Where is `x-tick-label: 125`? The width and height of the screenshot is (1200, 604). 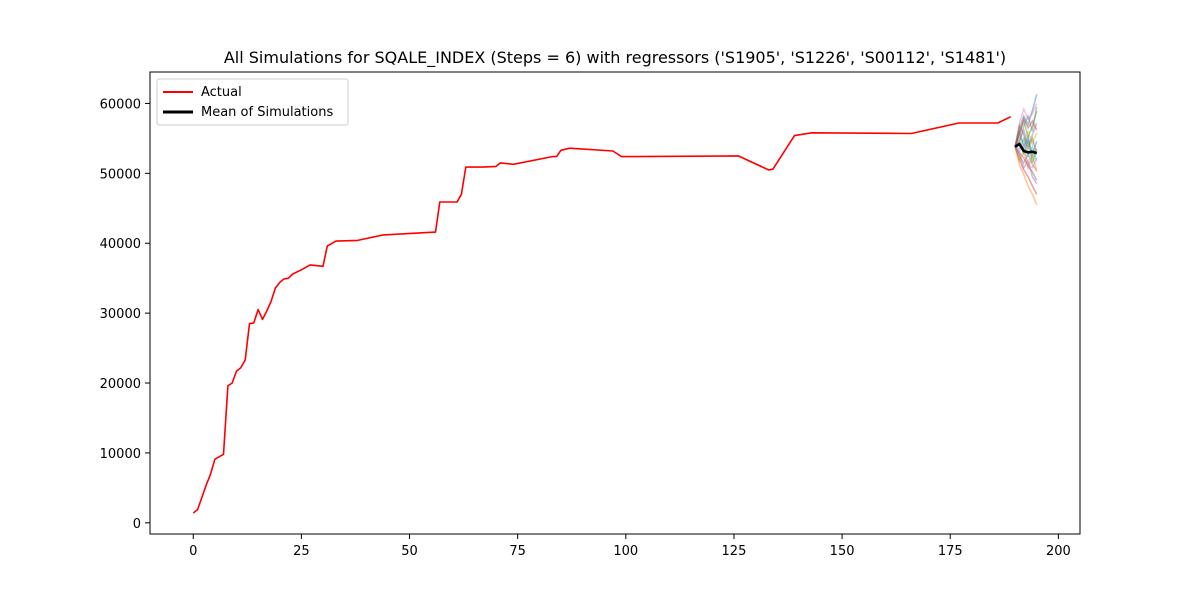
x-tick-label: 125 is located at coordinates (734, 551).